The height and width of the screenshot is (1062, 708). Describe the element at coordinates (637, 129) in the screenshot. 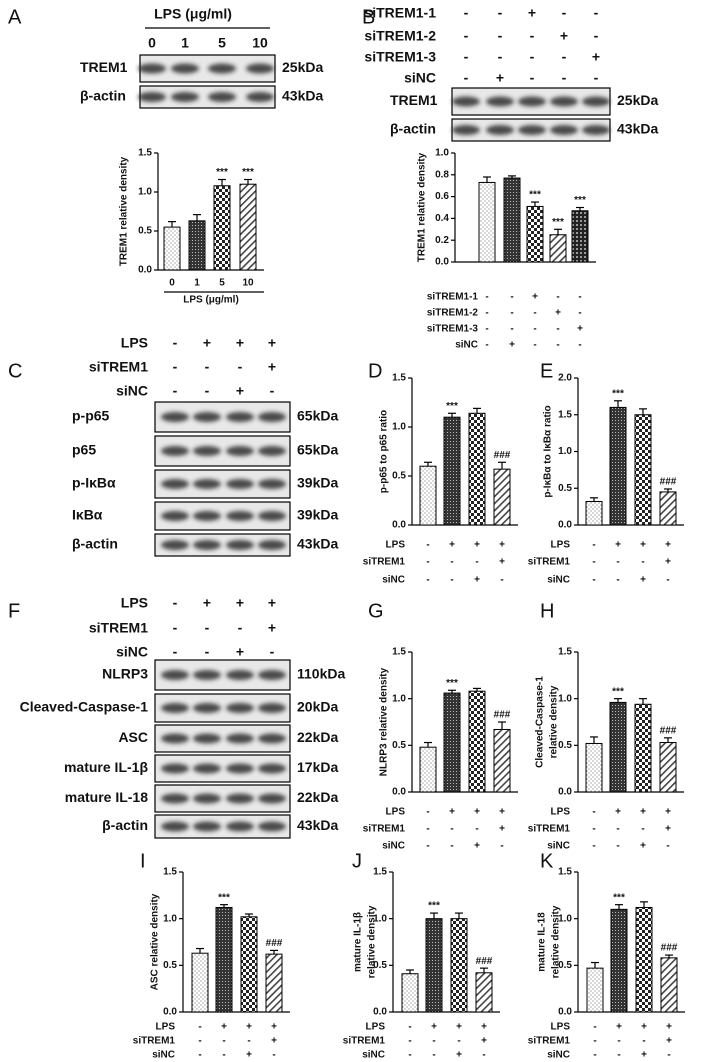

I see `row-size: 43kDa` at that location.